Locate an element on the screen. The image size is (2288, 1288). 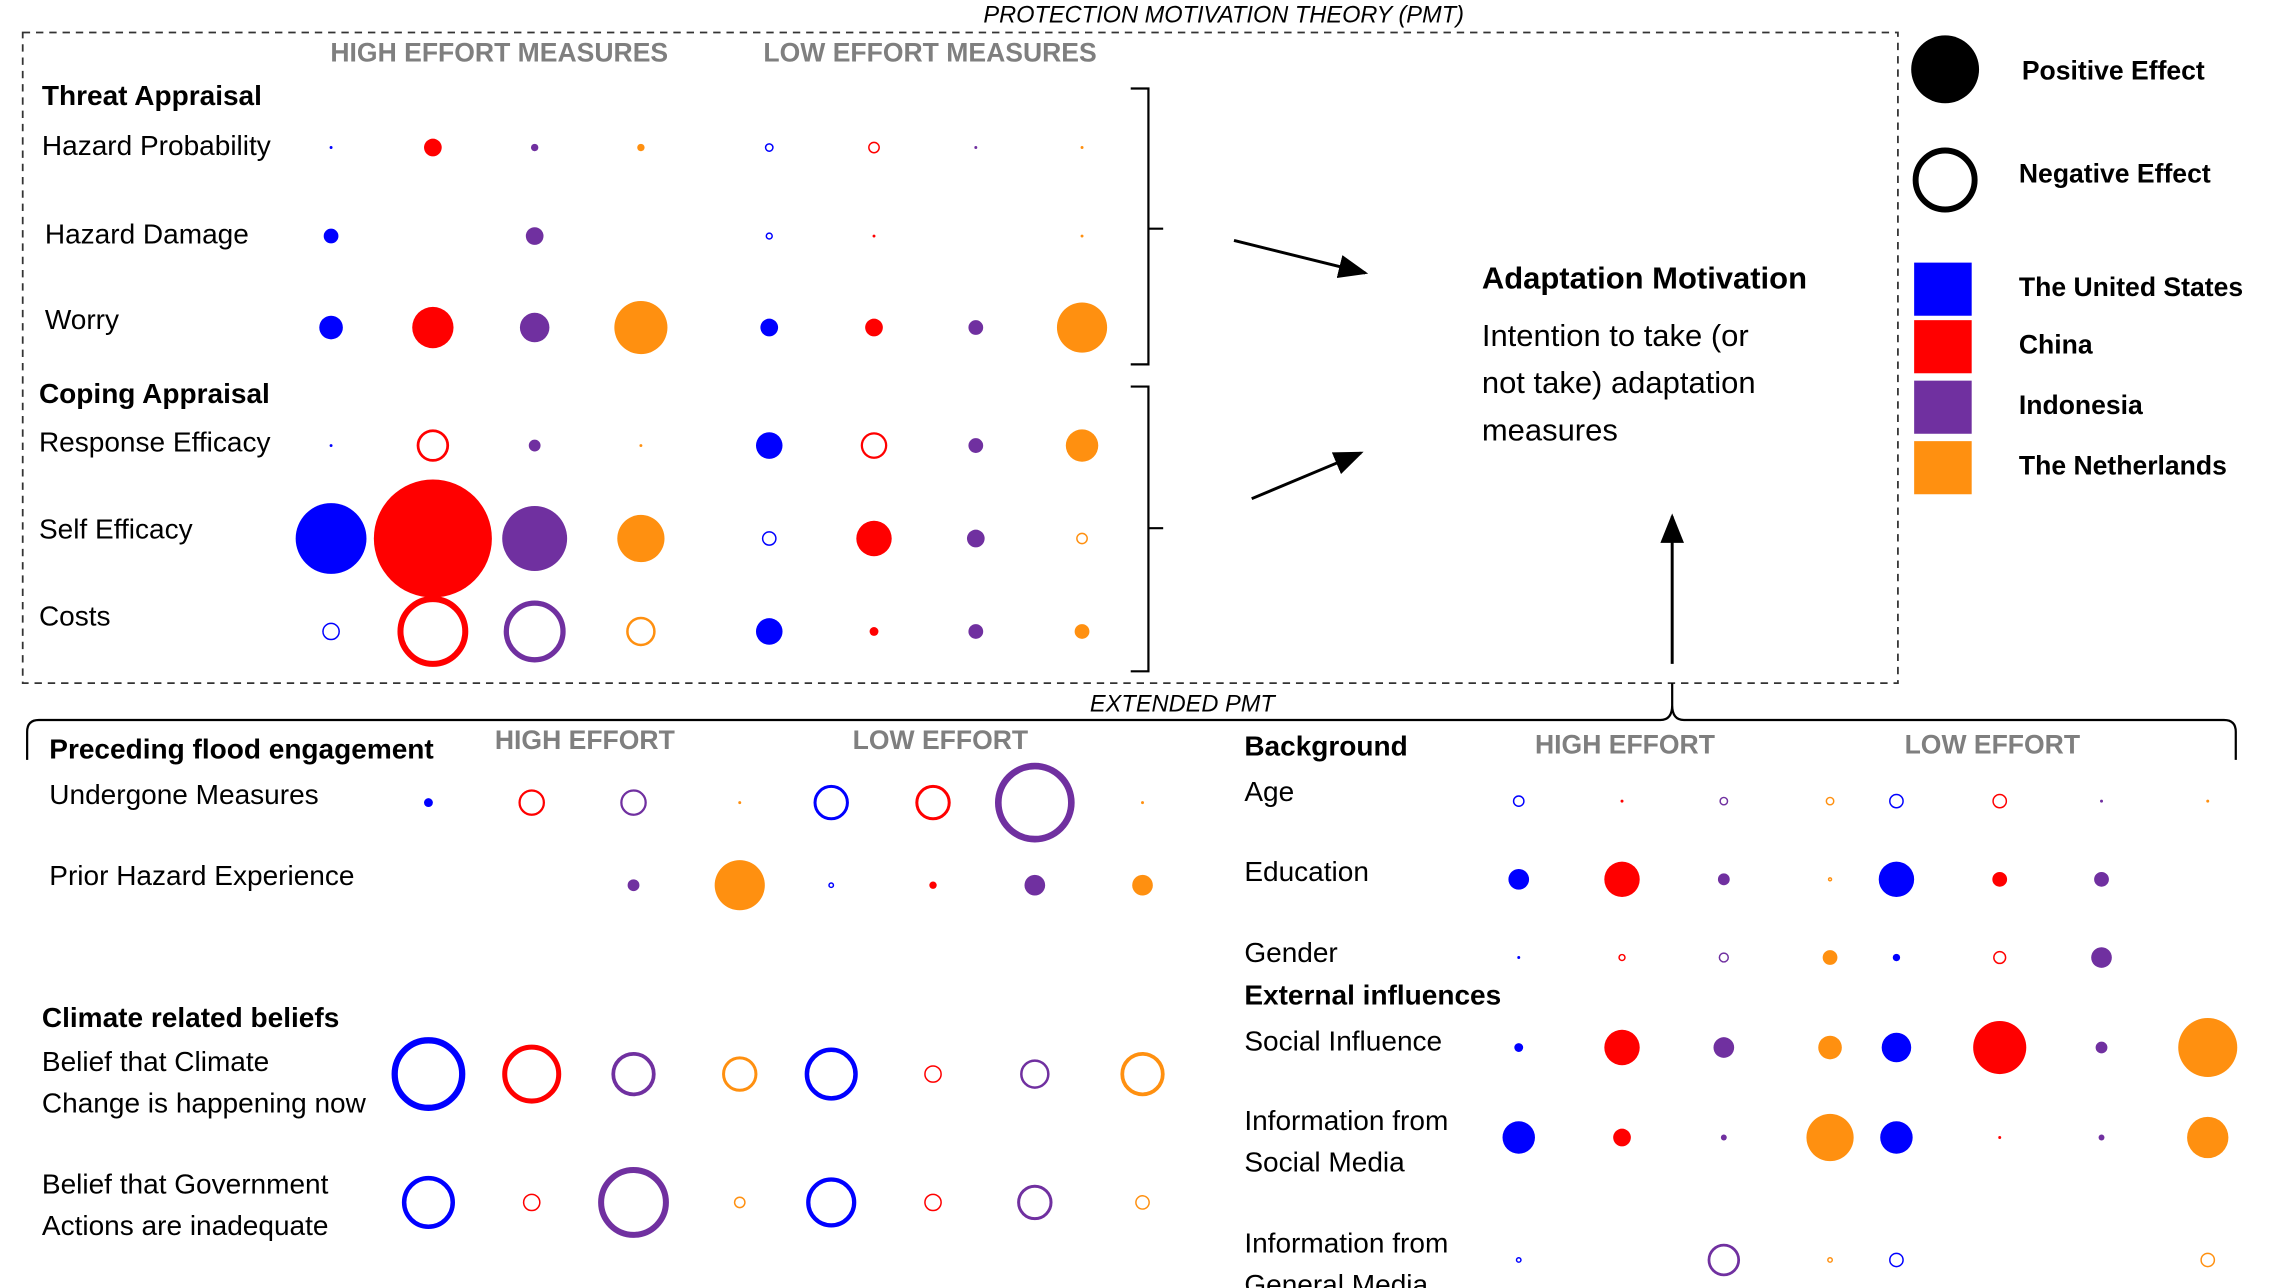
bracket is located at coordinates (1147, 529).